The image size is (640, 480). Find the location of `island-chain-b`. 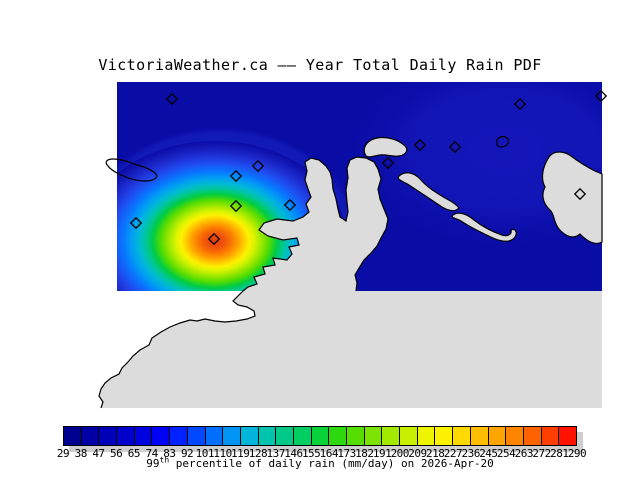

island-chain-b is located at coordinates (484, 227).